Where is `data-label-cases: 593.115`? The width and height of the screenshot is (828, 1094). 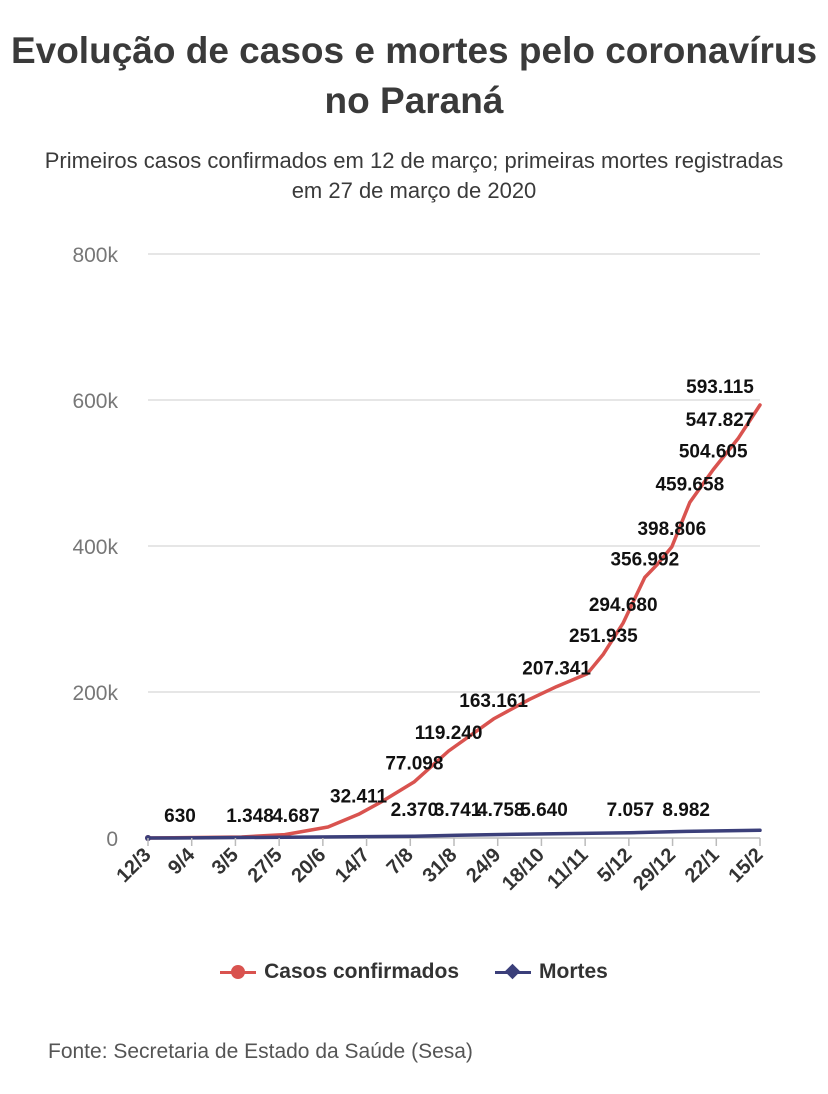
data-label-cases: 593.115 is located at coordinates (720, 387).